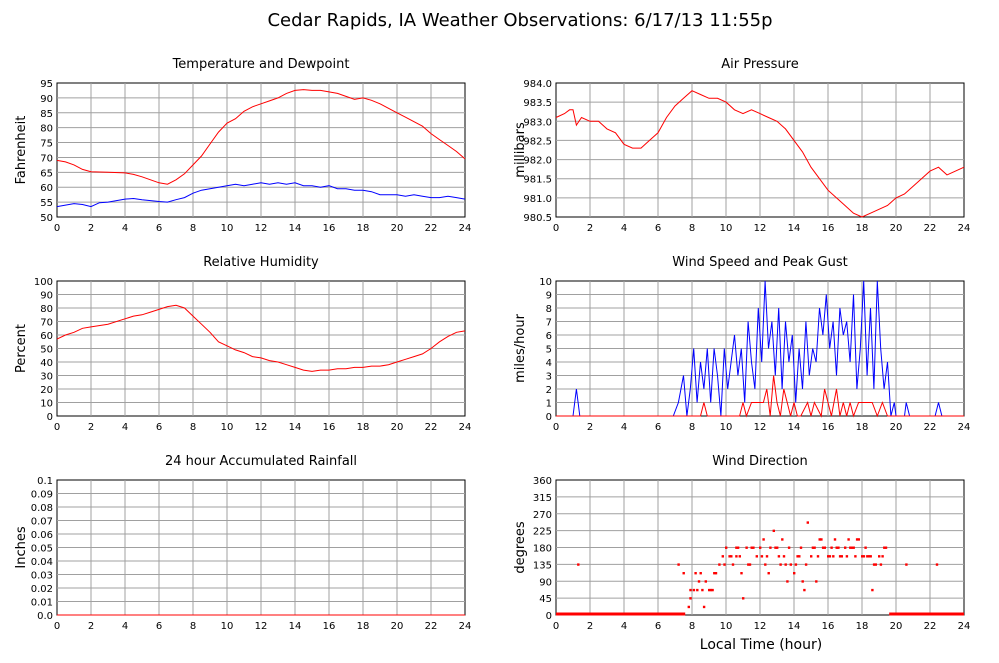 This screenshot has height=663, width=999. Describe the element at coordinates (46, 309) in the screenshot. I see `rh-y-tick-label: 80` at that location.